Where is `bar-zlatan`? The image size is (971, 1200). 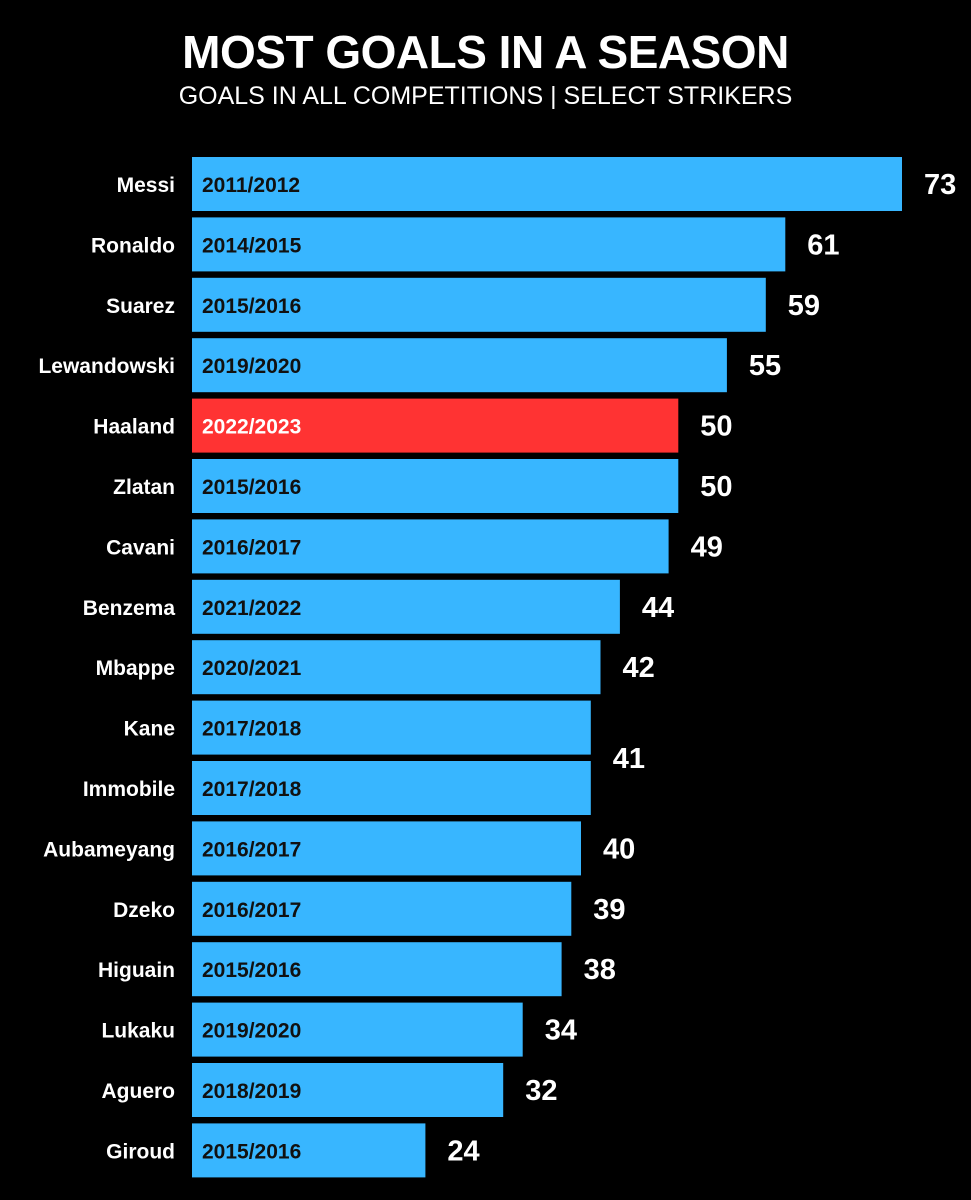 bar-zlatan is located at coordinates (435, 486).